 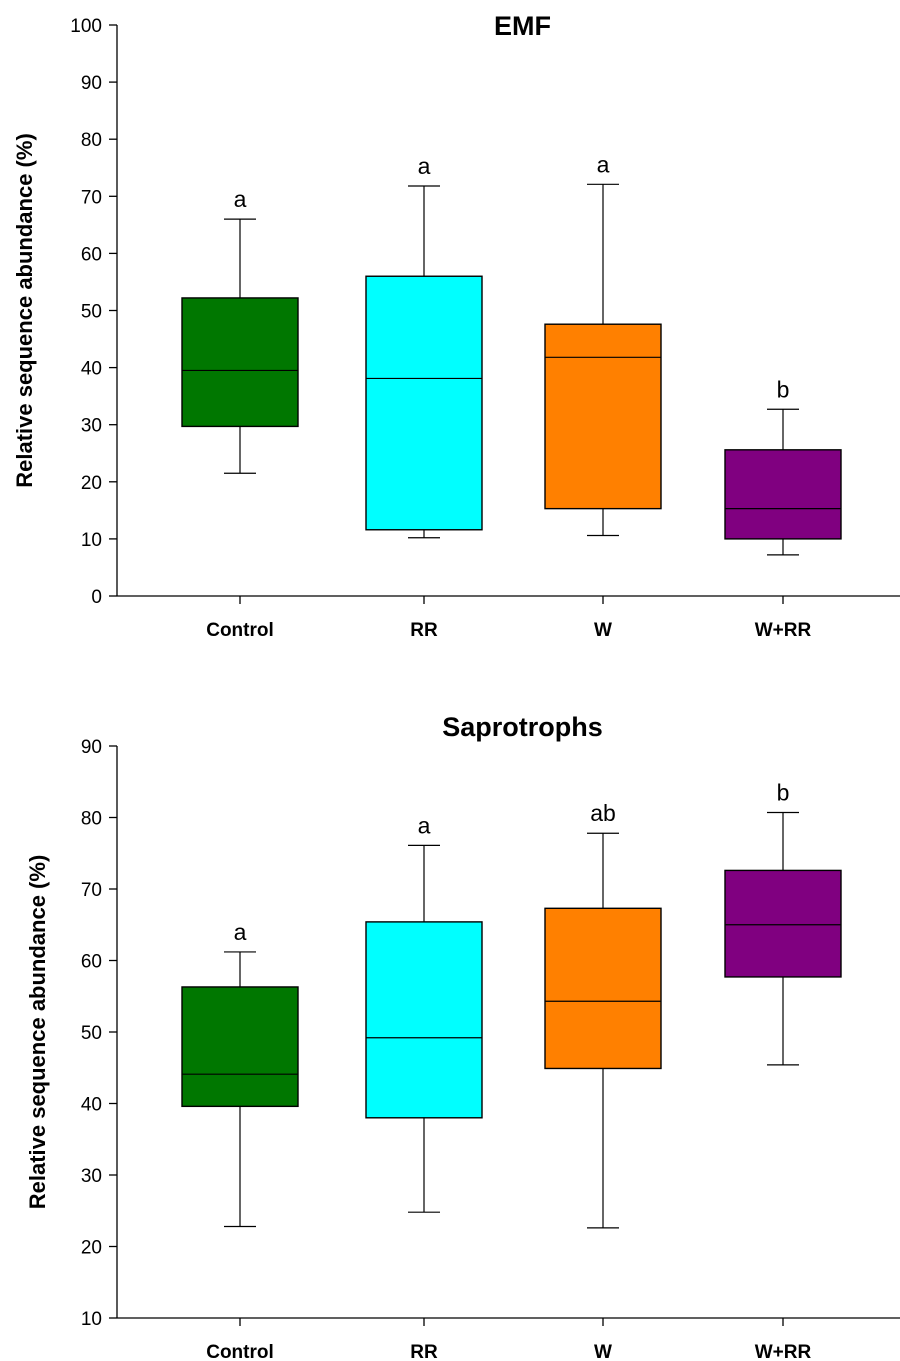 I want to click on y-tick-label: 0, so click(x=96, y=597).